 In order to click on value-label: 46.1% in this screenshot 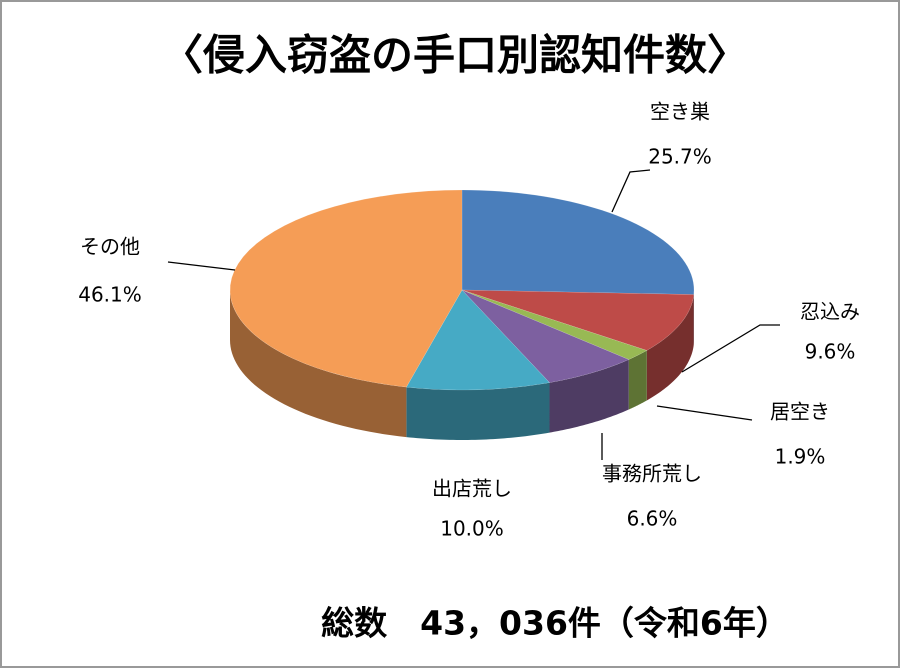, I will do `click(110, 295)`.